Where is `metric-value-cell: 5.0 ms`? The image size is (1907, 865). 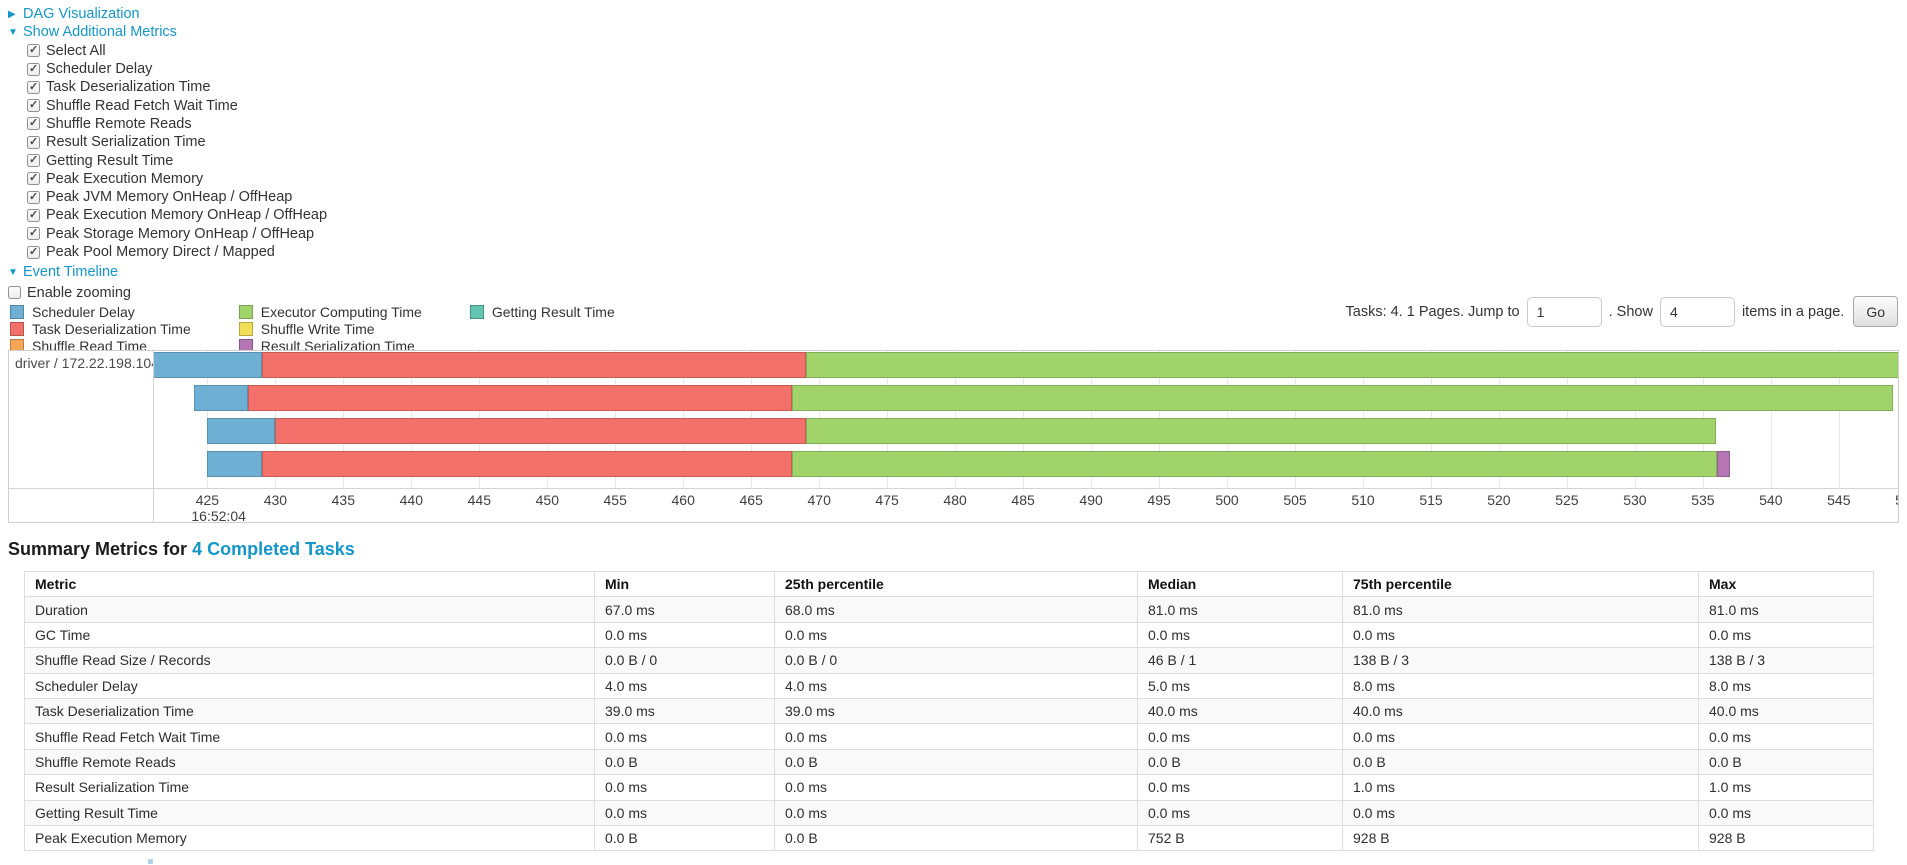
metric-value-cell: 5.0 ms is located at coordinates (1240, 685).